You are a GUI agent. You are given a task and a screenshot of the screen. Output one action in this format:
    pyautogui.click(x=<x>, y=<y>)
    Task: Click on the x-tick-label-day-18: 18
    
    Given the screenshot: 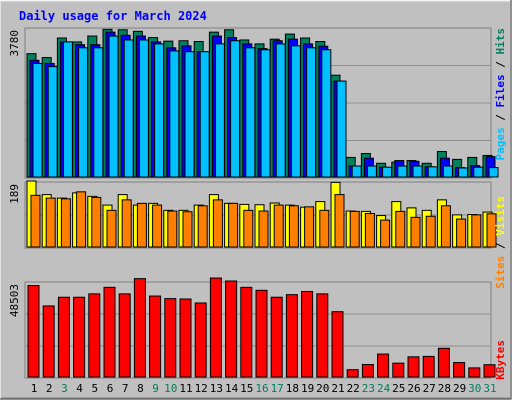 What is the action you would take?
    pyautogui.click(x=292, y=388)
    